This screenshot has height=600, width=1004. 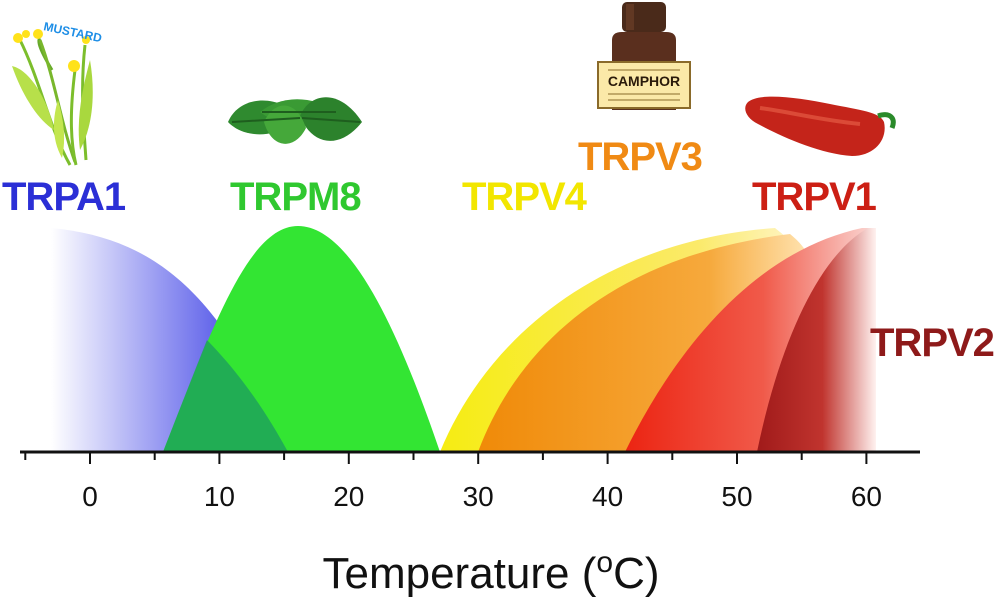 What do you see at coordinates (90, 496) in the screenshot?
I see `tick-label: 0` at bounding box center [90, 496].